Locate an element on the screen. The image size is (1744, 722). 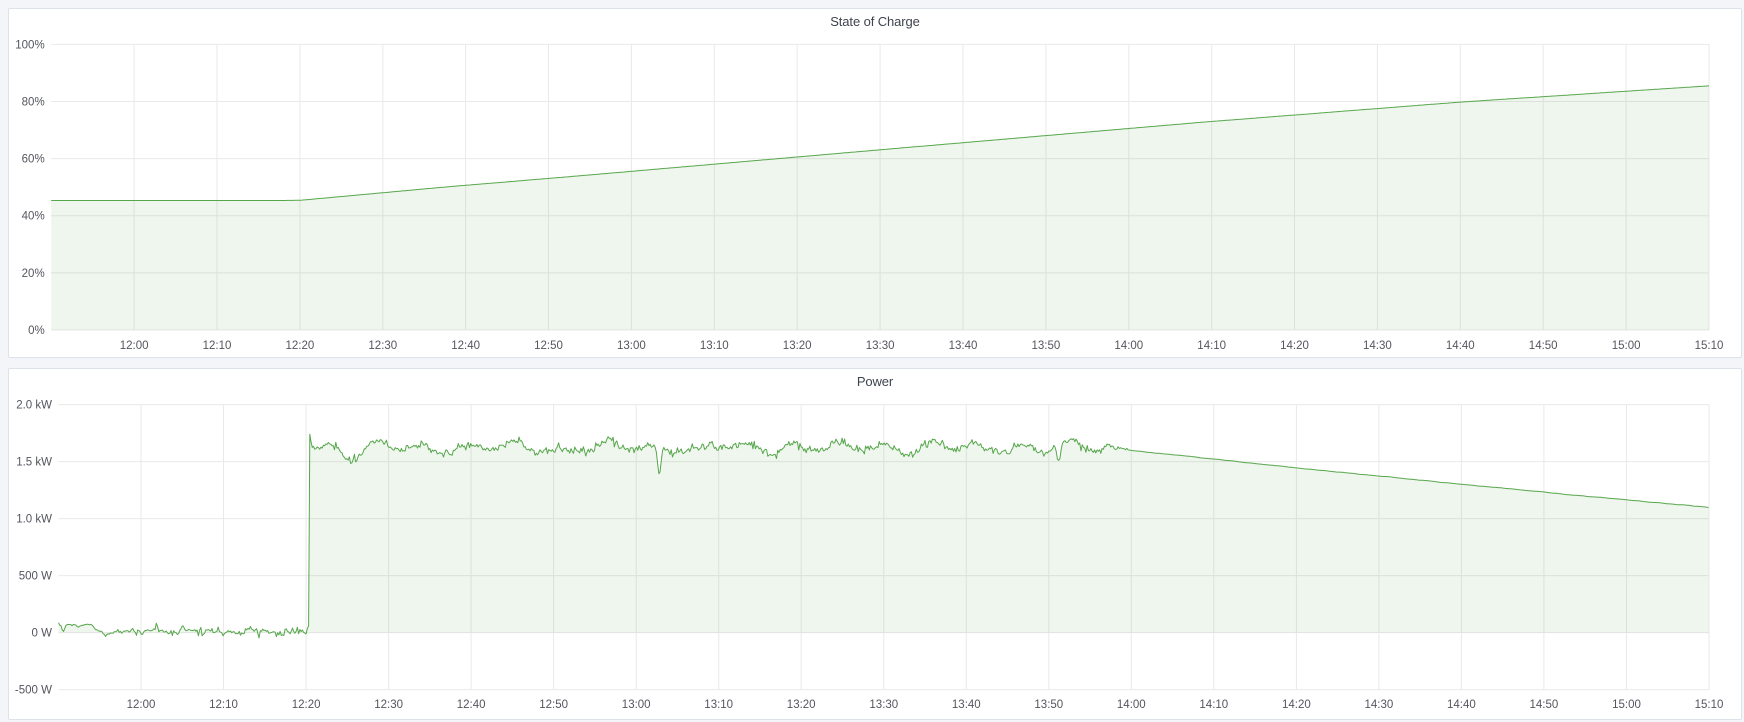
svg-text: 40% is located at coordinates (33, 217).